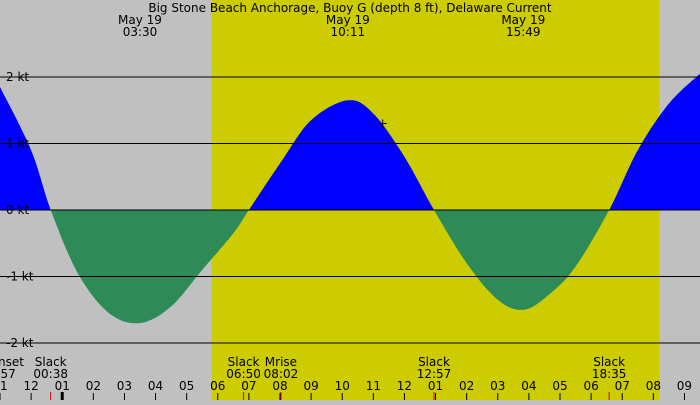 The image size is (700, 405). What do you see at coordinates (281, 374) in the screenshot?
I see `event-time-label: 08:02` at bounding box center [281, 374].